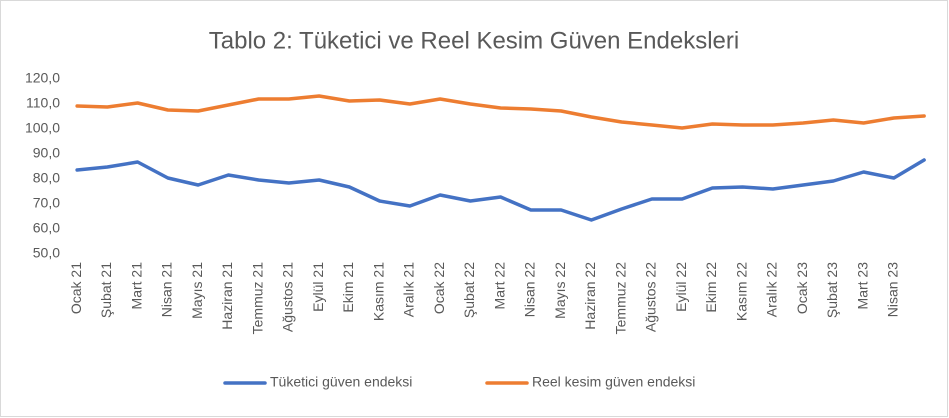  What do you see at coordinates (42, 128) in the screenshot?
I see `y-tick-label: 100,0` at bounding box center [42, 128].